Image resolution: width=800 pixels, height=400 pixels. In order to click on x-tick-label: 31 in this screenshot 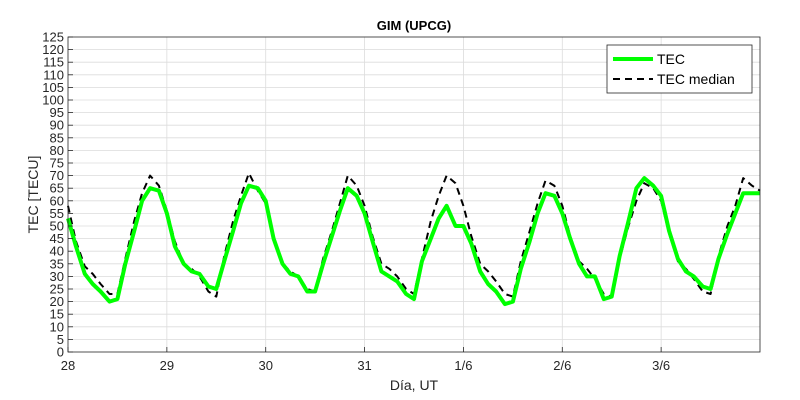, I will do `click(364, 365)`.